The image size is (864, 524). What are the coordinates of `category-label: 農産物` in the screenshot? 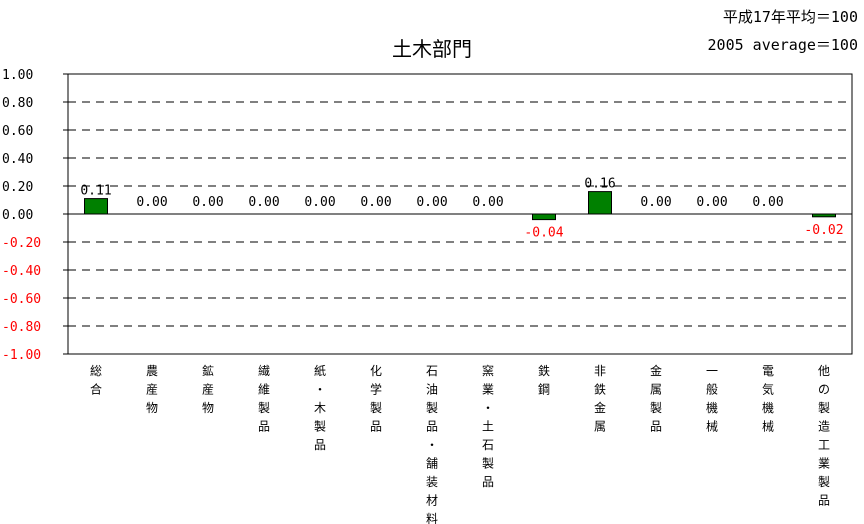 It's located at (152, 389).